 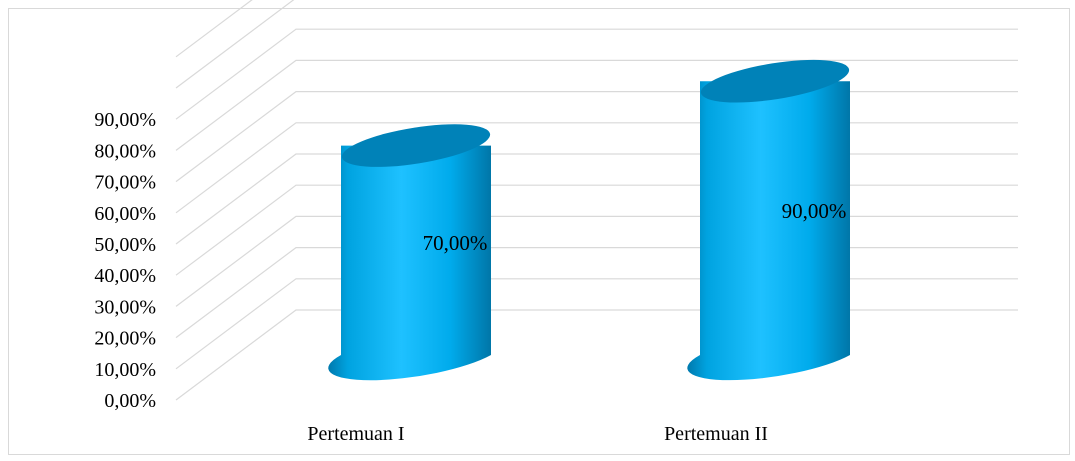 I want to click on x-category-label: Pertemuan II, so click(x=716, y=434).